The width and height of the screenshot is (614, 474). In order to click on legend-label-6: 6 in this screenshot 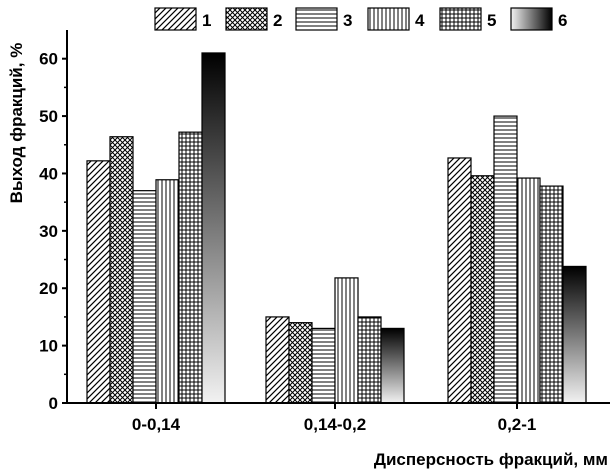, I will do `click(562, 20)`.